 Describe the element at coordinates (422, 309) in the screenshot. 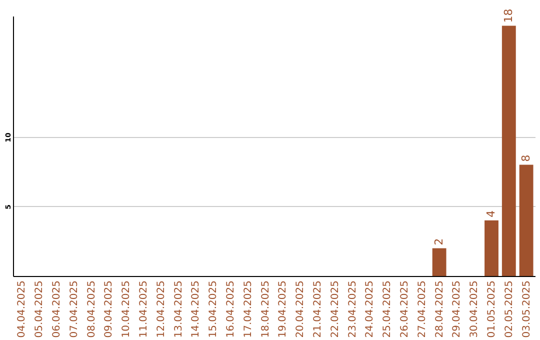

I see `x-tick-label: 27.04.2025` at that location.